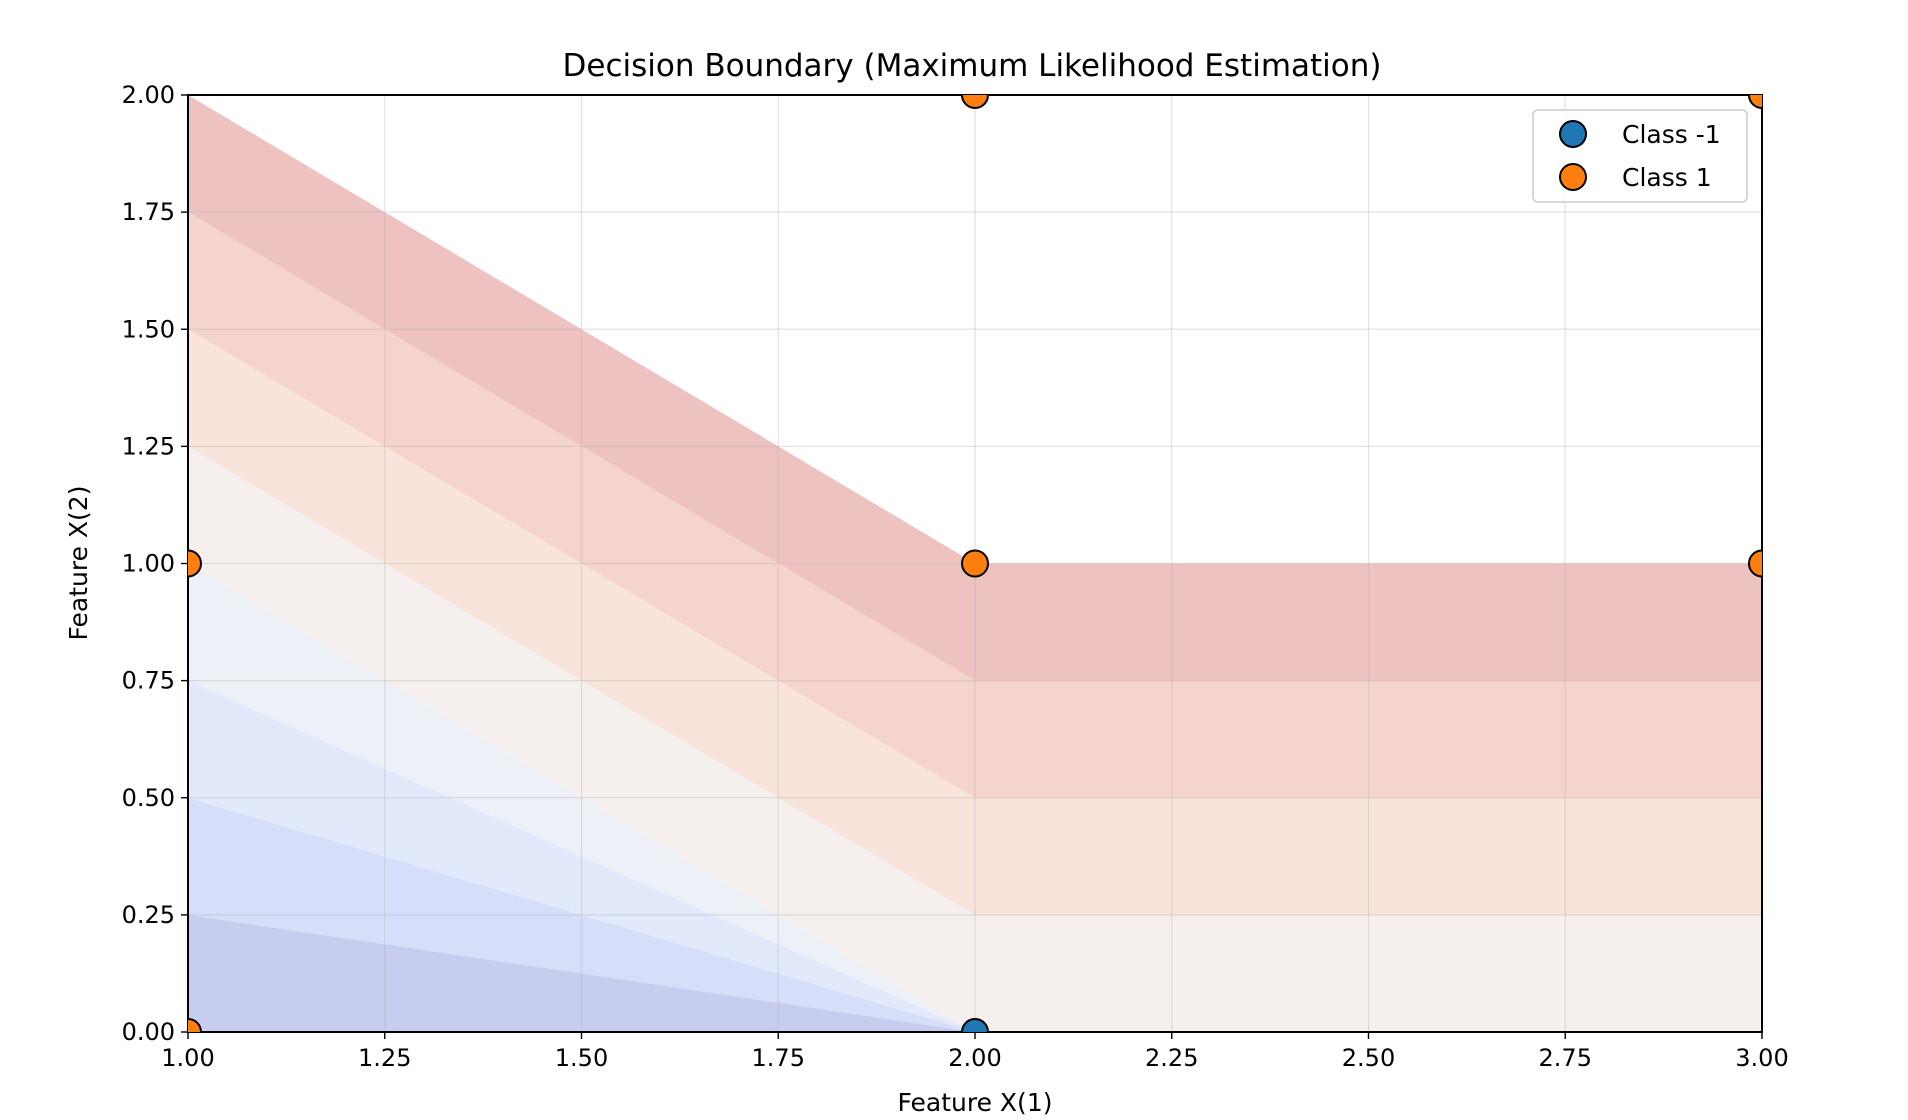 This screenshot has width=1908, height=1120. Describe the element at coordinates (1667, 177) in the screenshot. I see `legend-label-class-1: Class 1` at that location.